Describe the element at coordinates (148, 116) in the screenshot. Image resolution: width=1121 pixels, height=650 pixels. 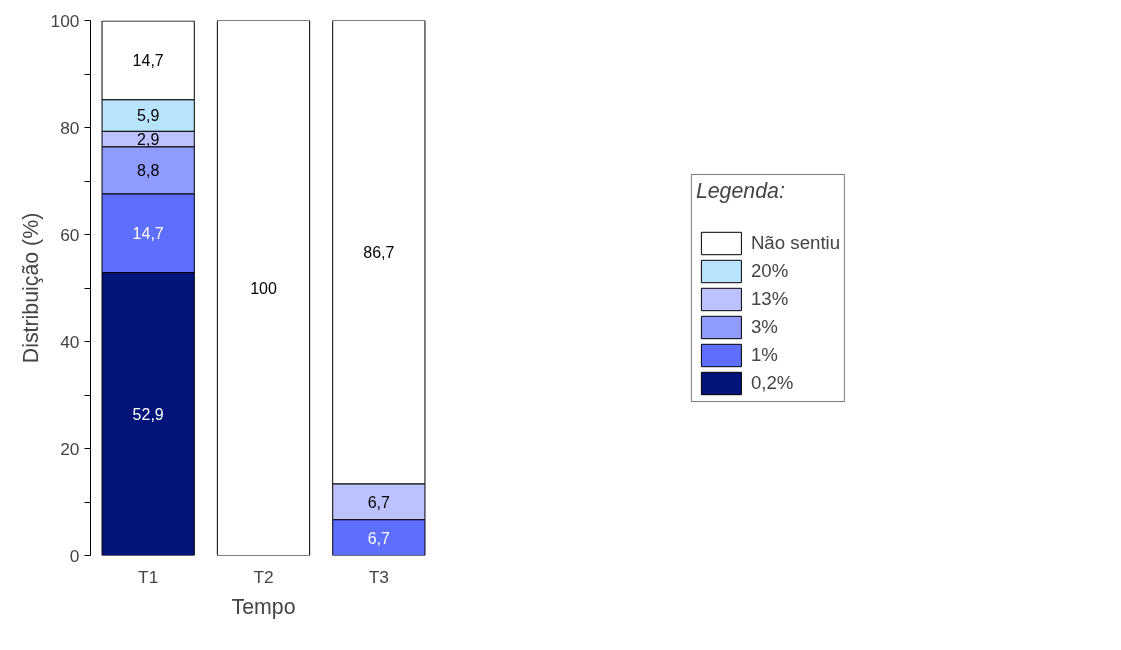
I see `data-label: 5,9` at that location.